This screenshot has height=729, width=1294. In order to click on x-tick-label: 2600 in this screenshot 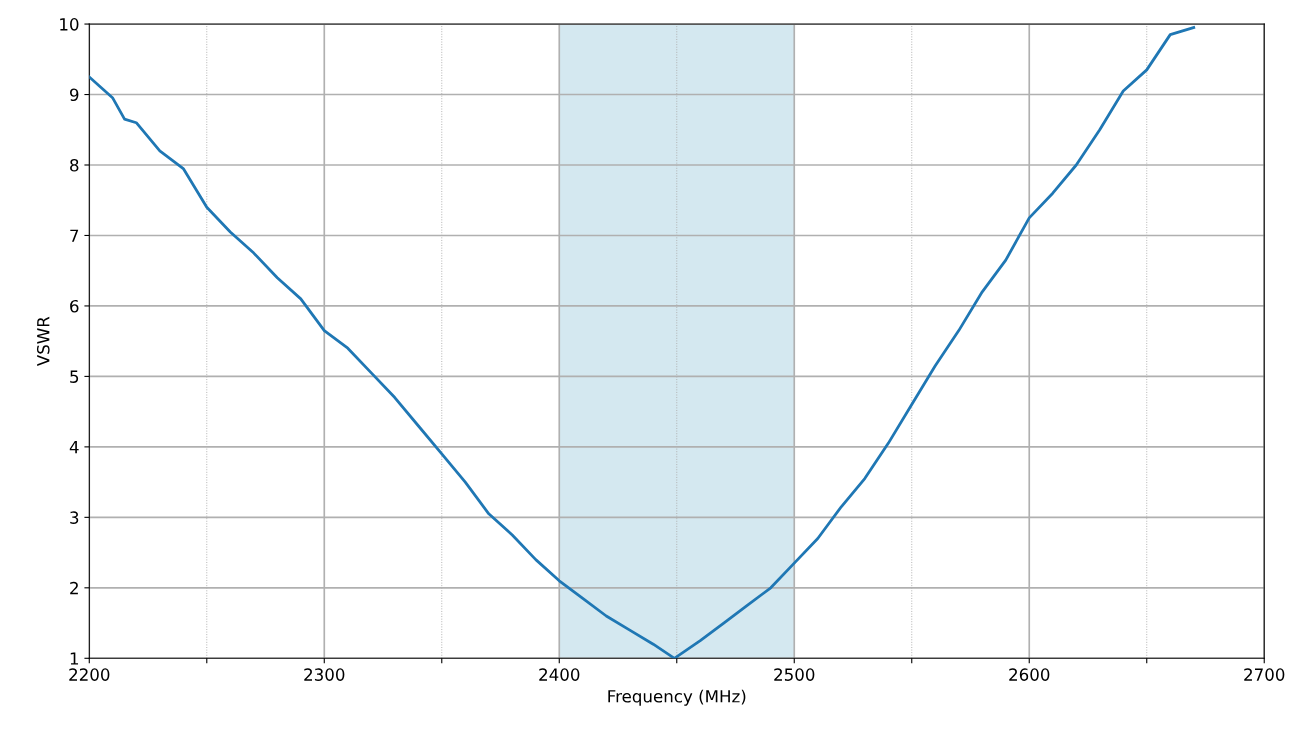, I will do `click(1029, 674)`.